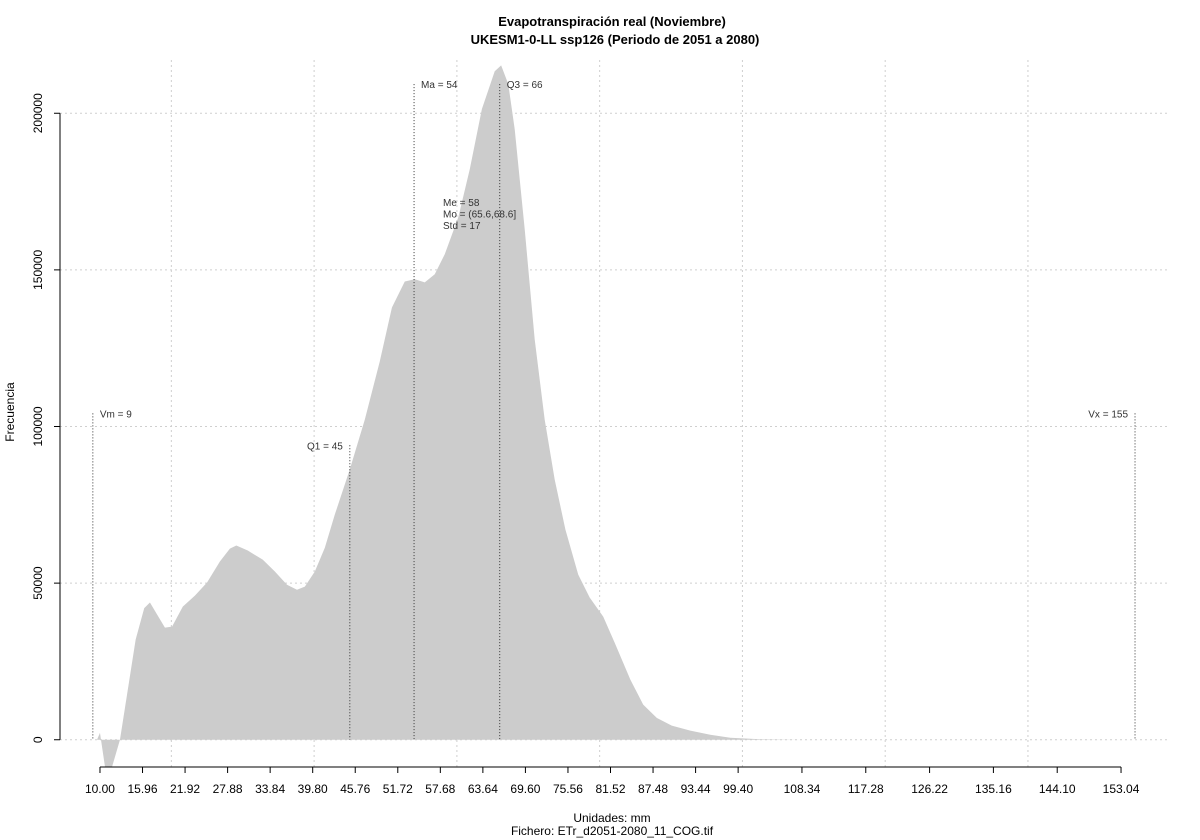  I want to click on x-axis-label: Unidades: mm, so click(611, 818).